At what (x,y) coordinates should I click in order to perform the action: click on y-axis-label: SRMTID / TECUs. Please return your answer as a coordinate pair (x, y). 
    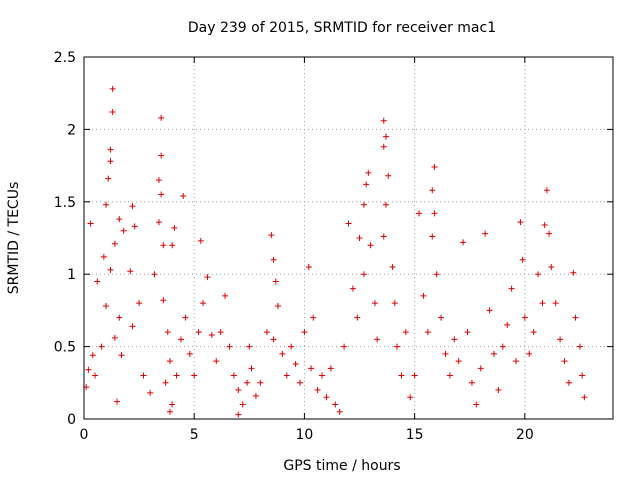
    Looking at the image, I should click on (14, 238).